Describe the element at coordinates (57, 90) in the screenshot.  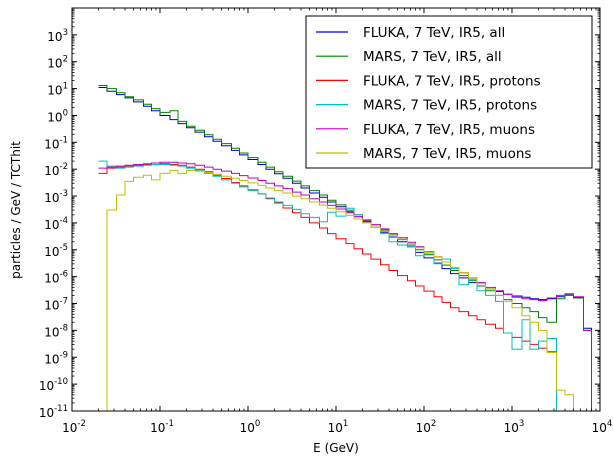
I see `y-tick-label: 10¹` at that location.